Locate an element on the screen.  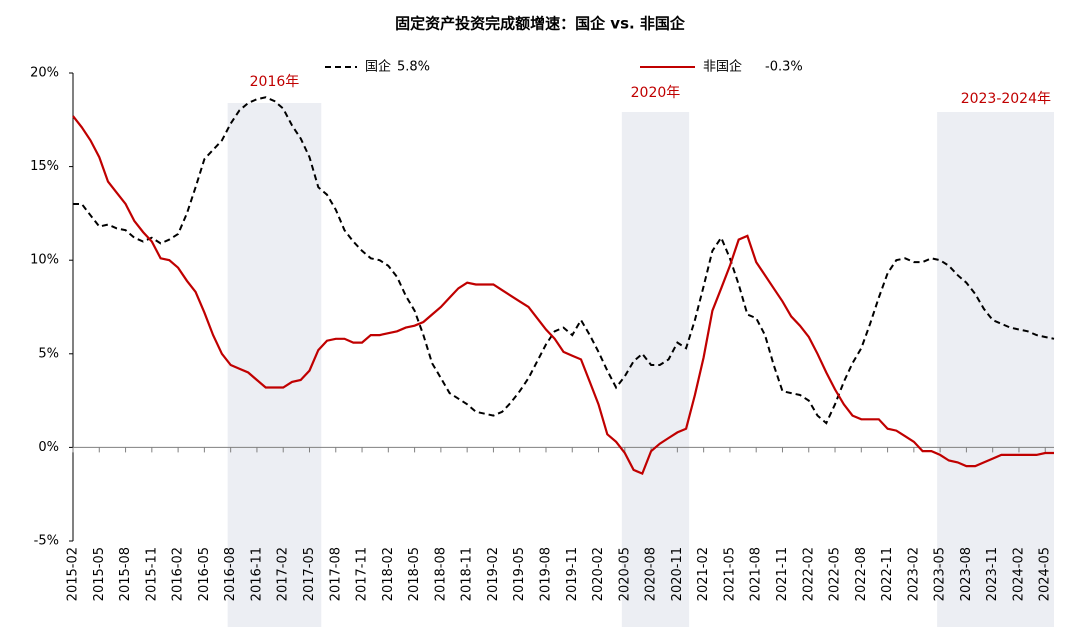
x-tick-label: 2020-02 is located at coordinates (598, 574).